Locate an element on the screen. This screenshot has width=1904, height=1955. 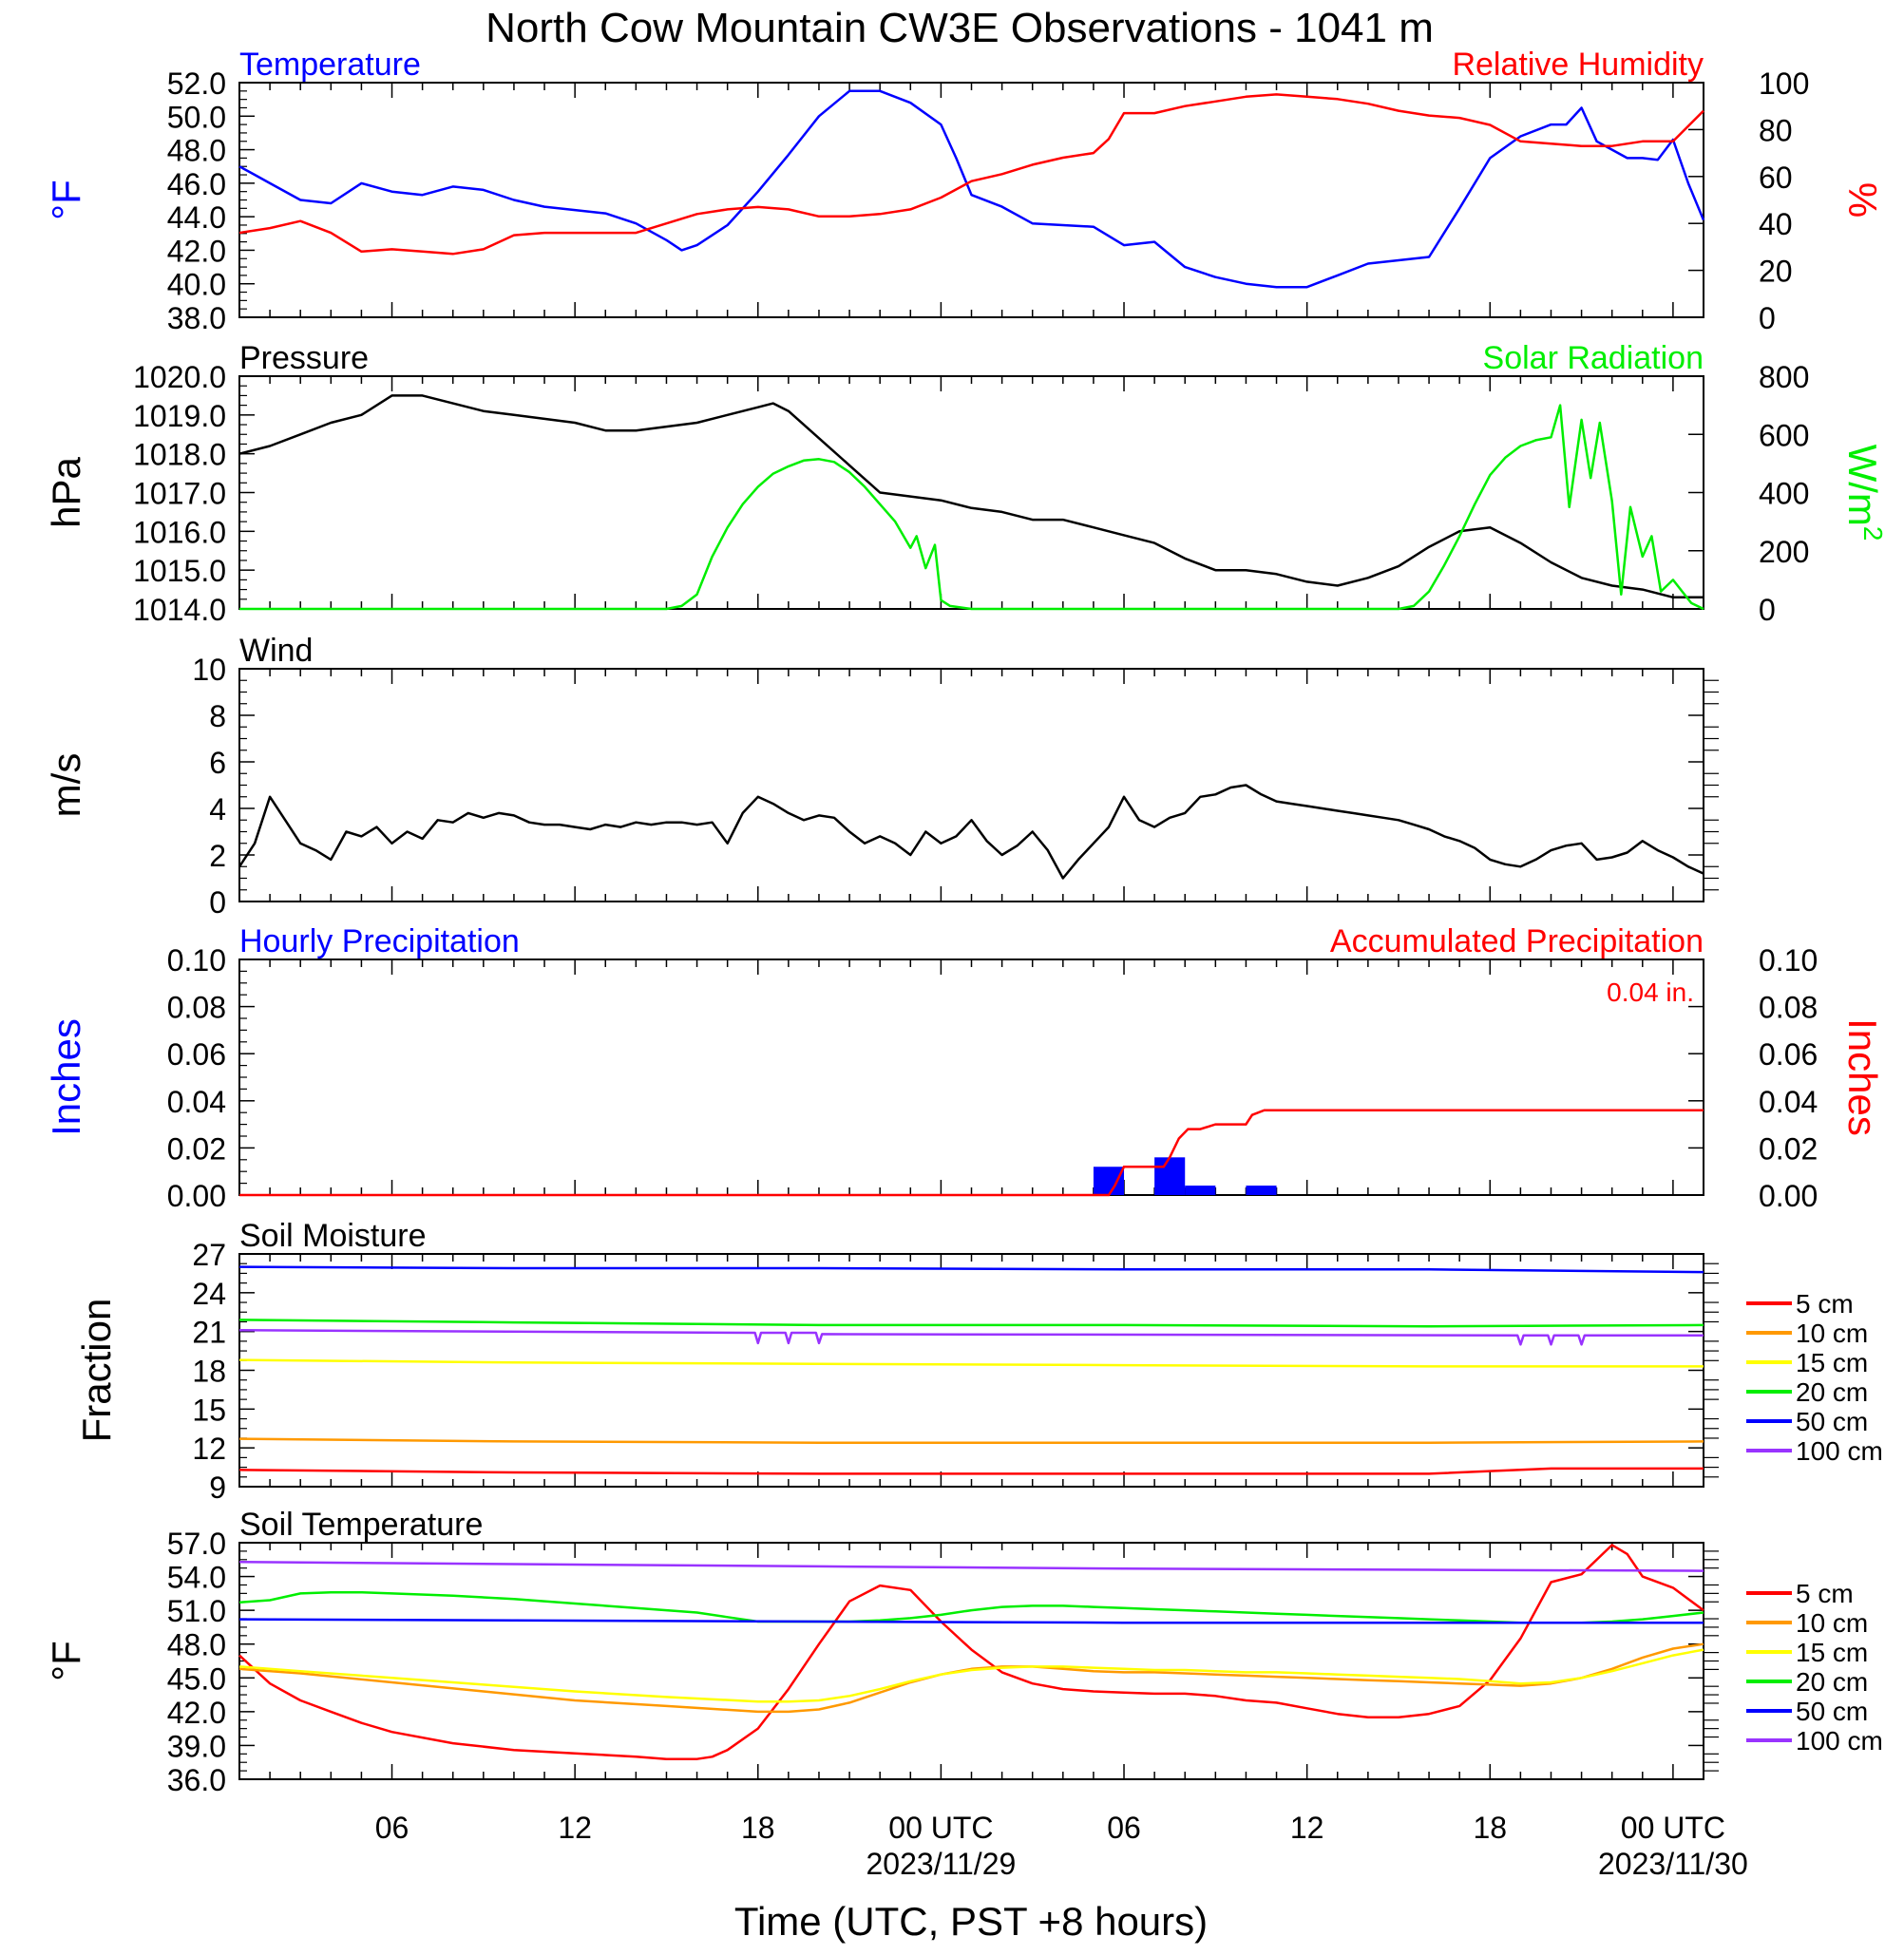
y-tick-label-right: 0.04 is located at coordinates (1789, 1102).